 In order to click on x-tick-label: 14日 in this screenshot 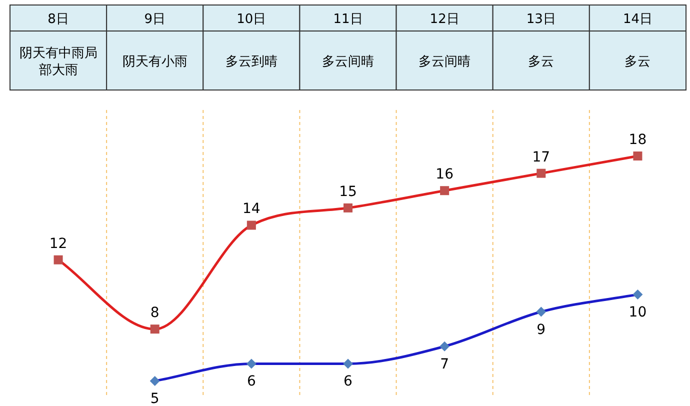, I will do `click(637, 19)`.